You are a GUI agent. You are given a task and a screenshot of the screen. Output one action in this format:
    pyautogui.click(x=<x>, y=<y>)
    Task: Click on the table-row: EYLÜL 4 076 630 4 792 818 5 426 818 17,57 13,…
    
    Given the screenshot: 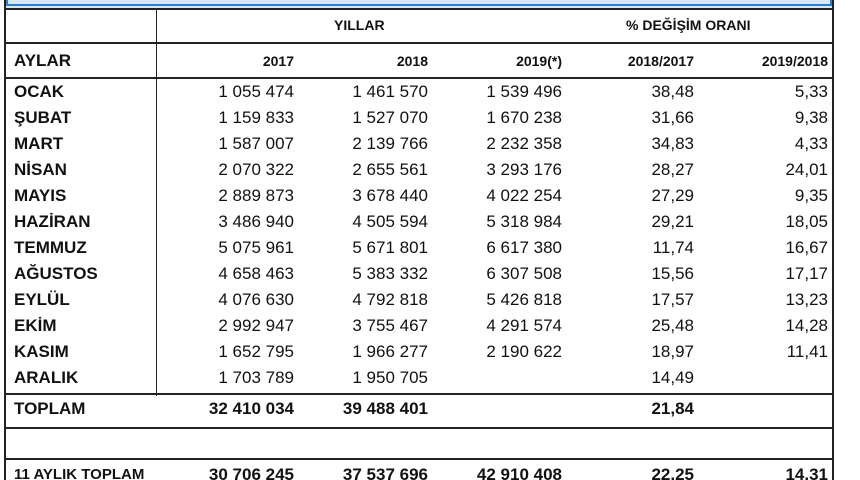 What is the action you would take?
    pyautogui.click(x=419, y=300)
    